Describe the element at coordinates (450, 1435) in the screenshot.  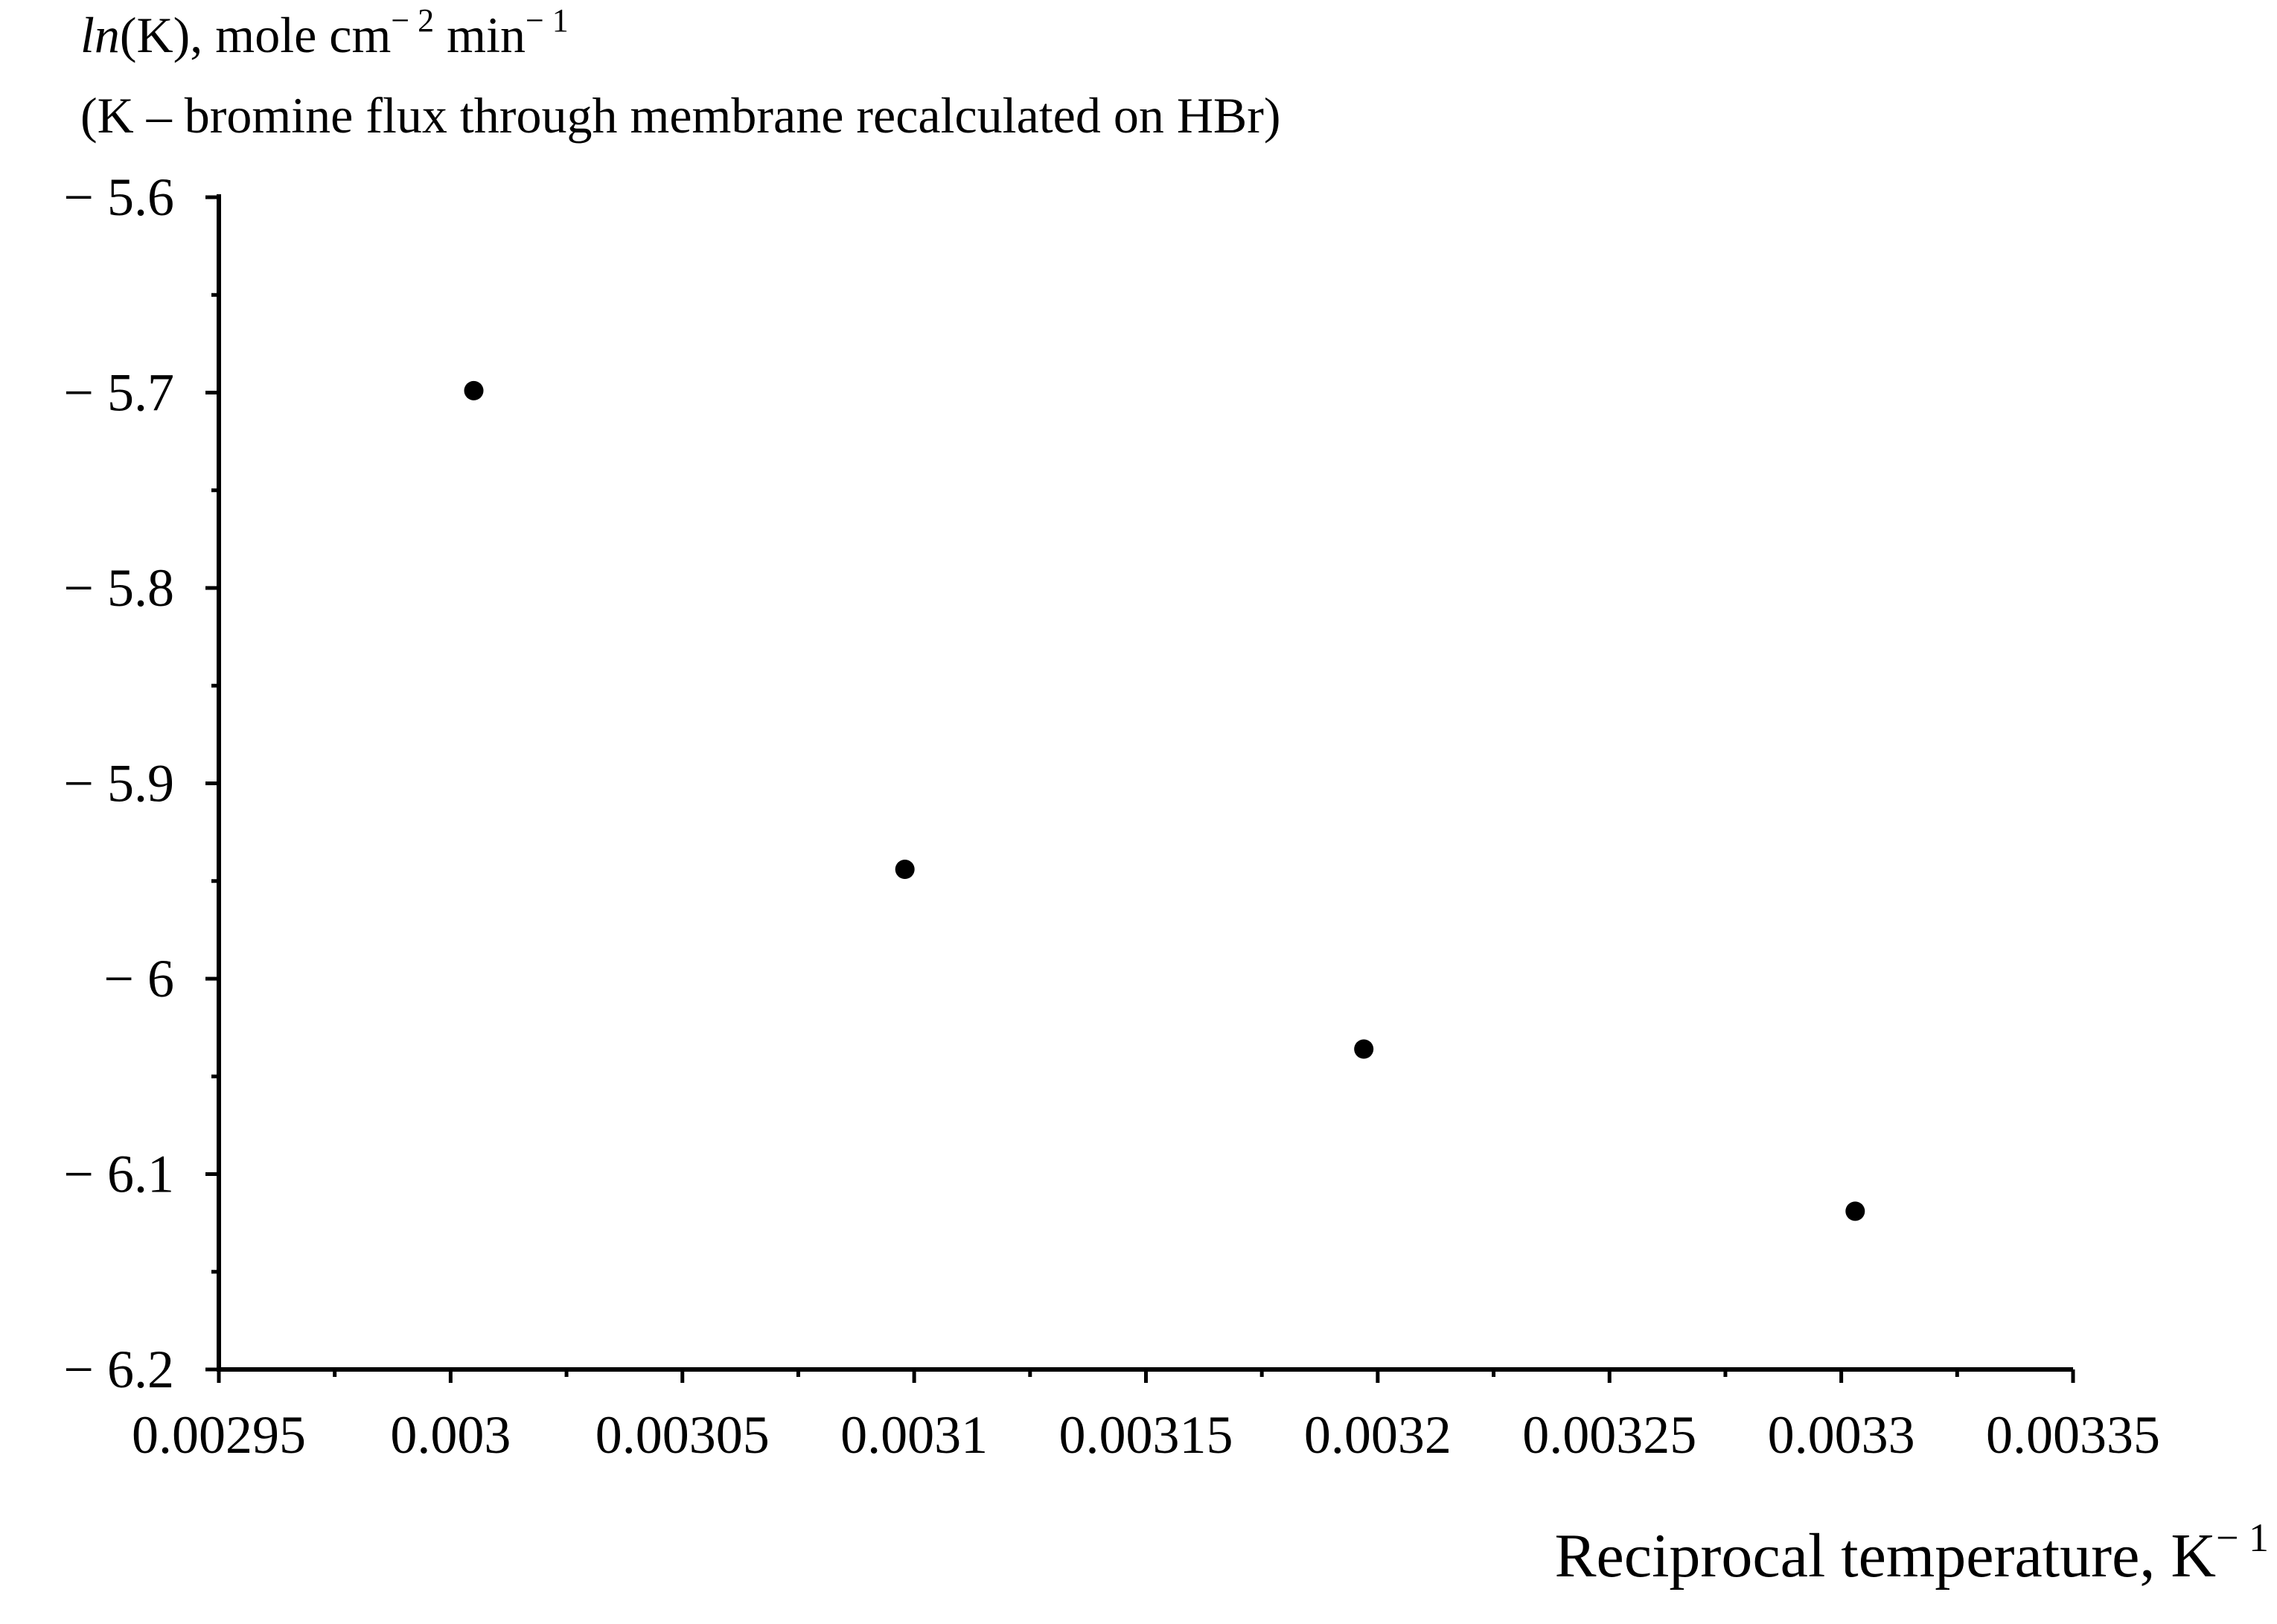
I see `x-tick-label: 0.003` at that location.